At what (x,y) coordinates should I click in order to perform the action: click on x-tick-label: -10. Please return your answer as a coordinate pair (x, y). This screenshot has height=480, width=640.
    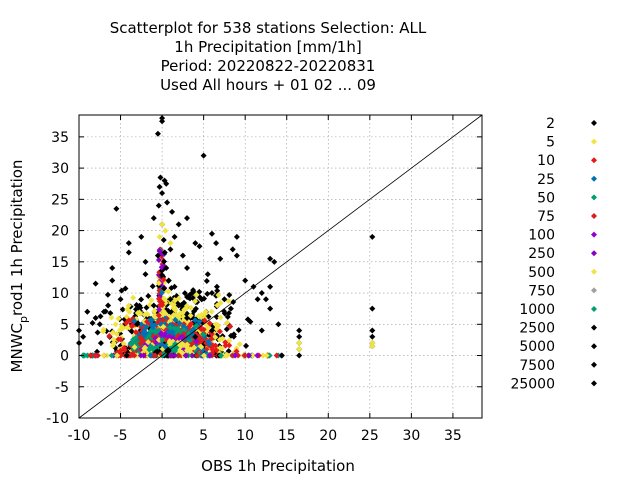
    Looking at the image, I should click on (79, 436).